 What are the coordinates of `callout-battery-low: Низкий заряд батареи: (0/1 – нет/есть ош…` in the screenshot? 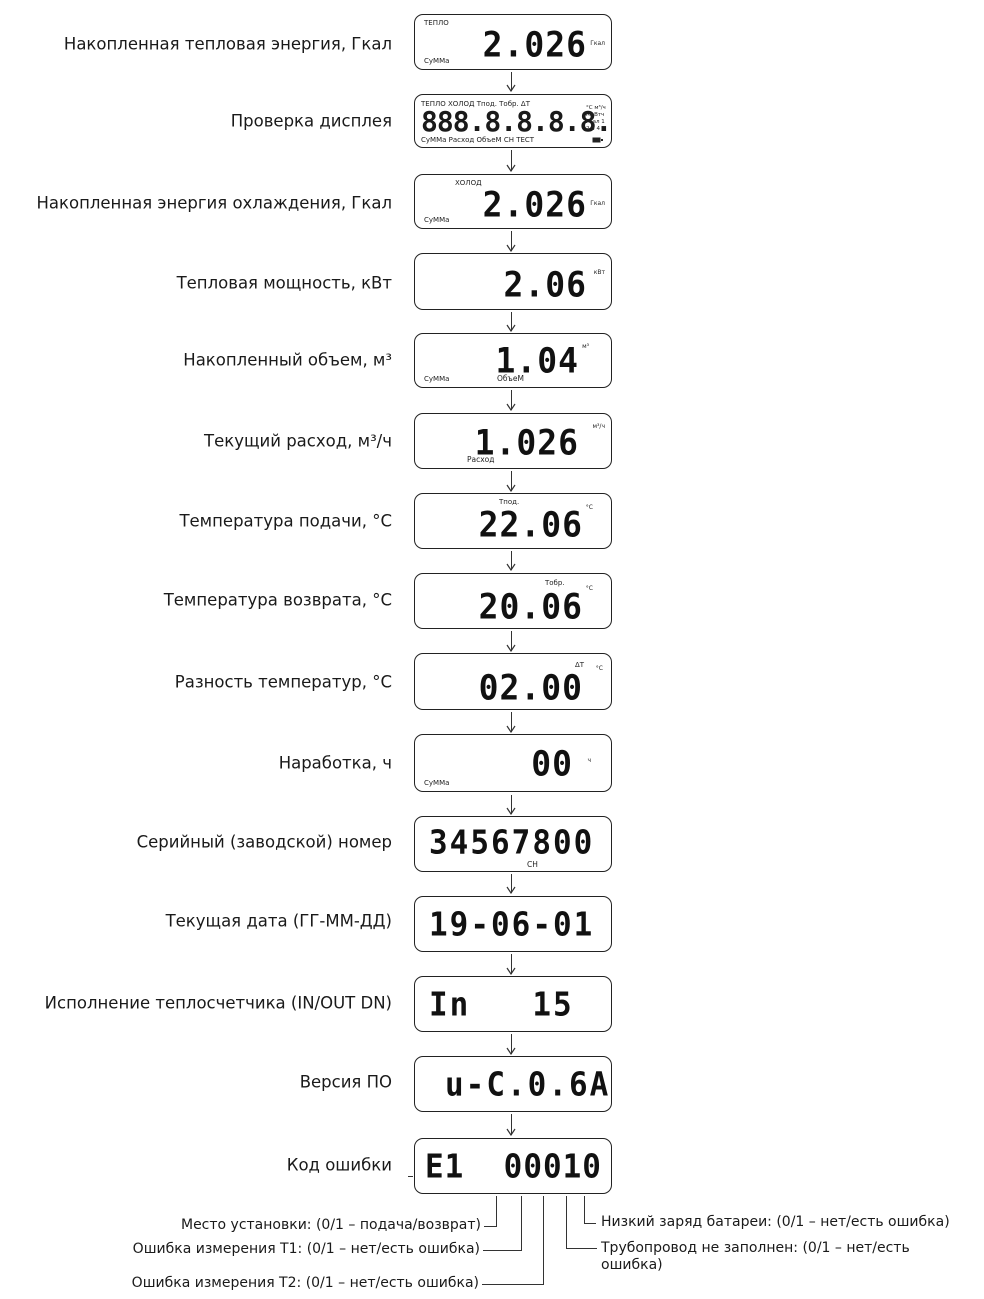 It's located at (775, 1222).